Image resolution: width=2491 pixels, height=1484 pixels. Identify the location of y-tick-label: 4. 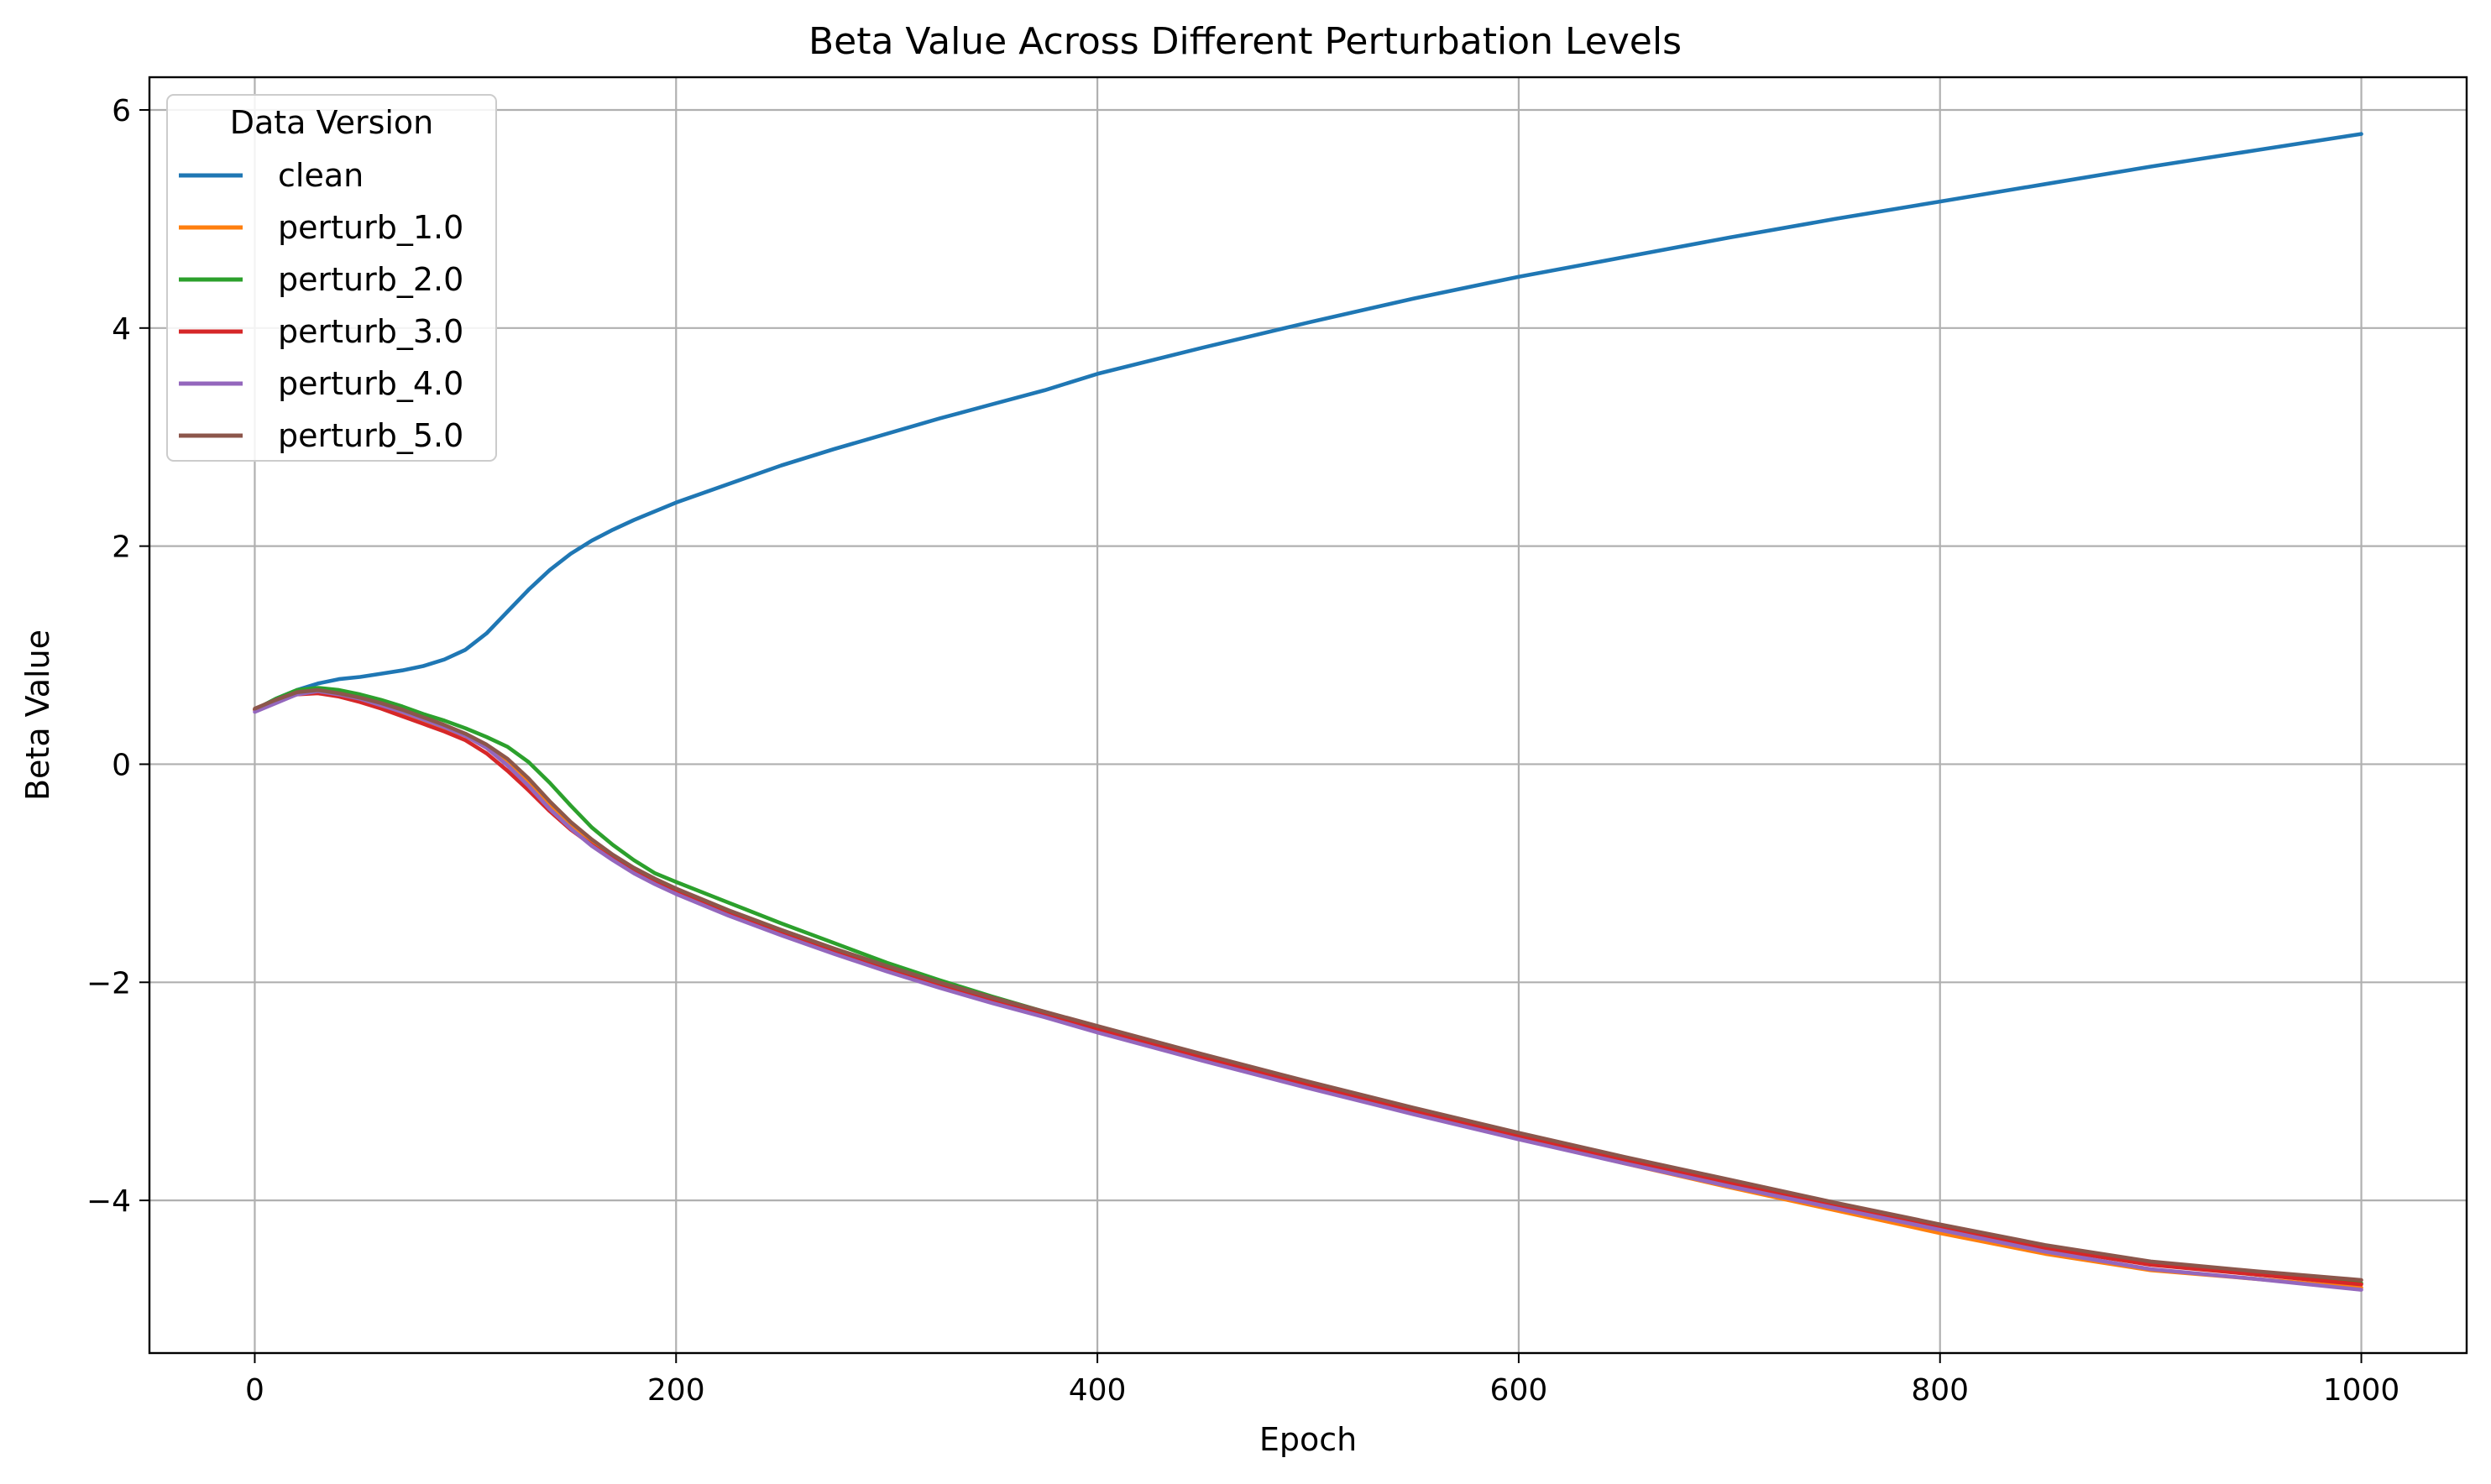
(122, 329).